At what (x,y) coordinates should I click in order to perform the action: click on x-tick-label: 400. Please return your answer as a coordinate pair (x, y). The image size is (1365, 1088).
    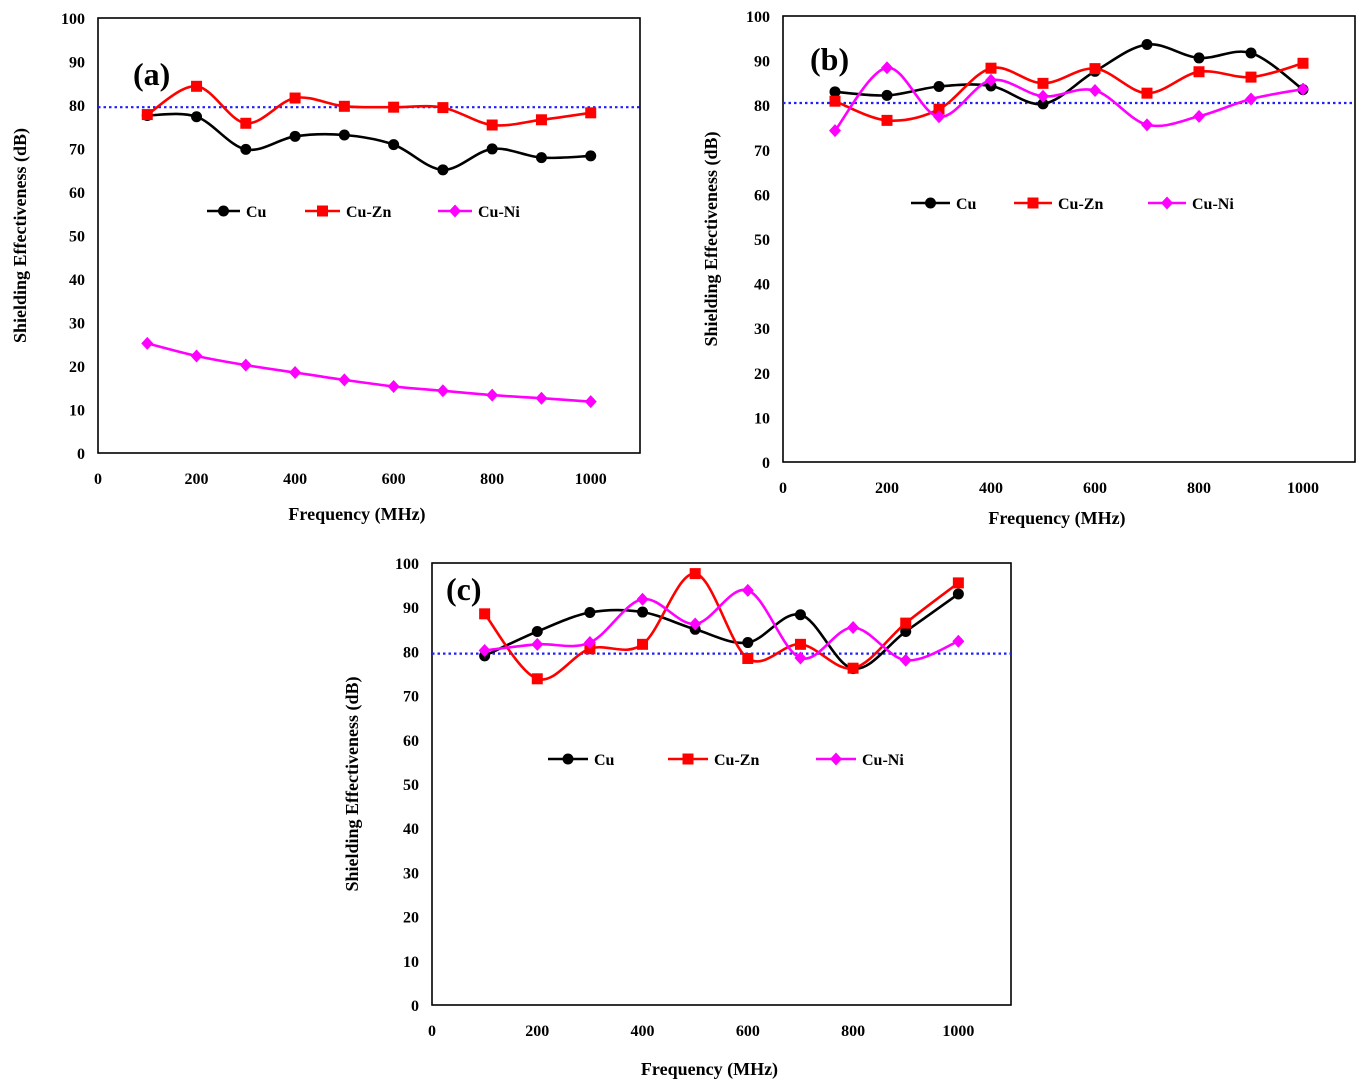
    Looking at the image, I should click on (991, 488).